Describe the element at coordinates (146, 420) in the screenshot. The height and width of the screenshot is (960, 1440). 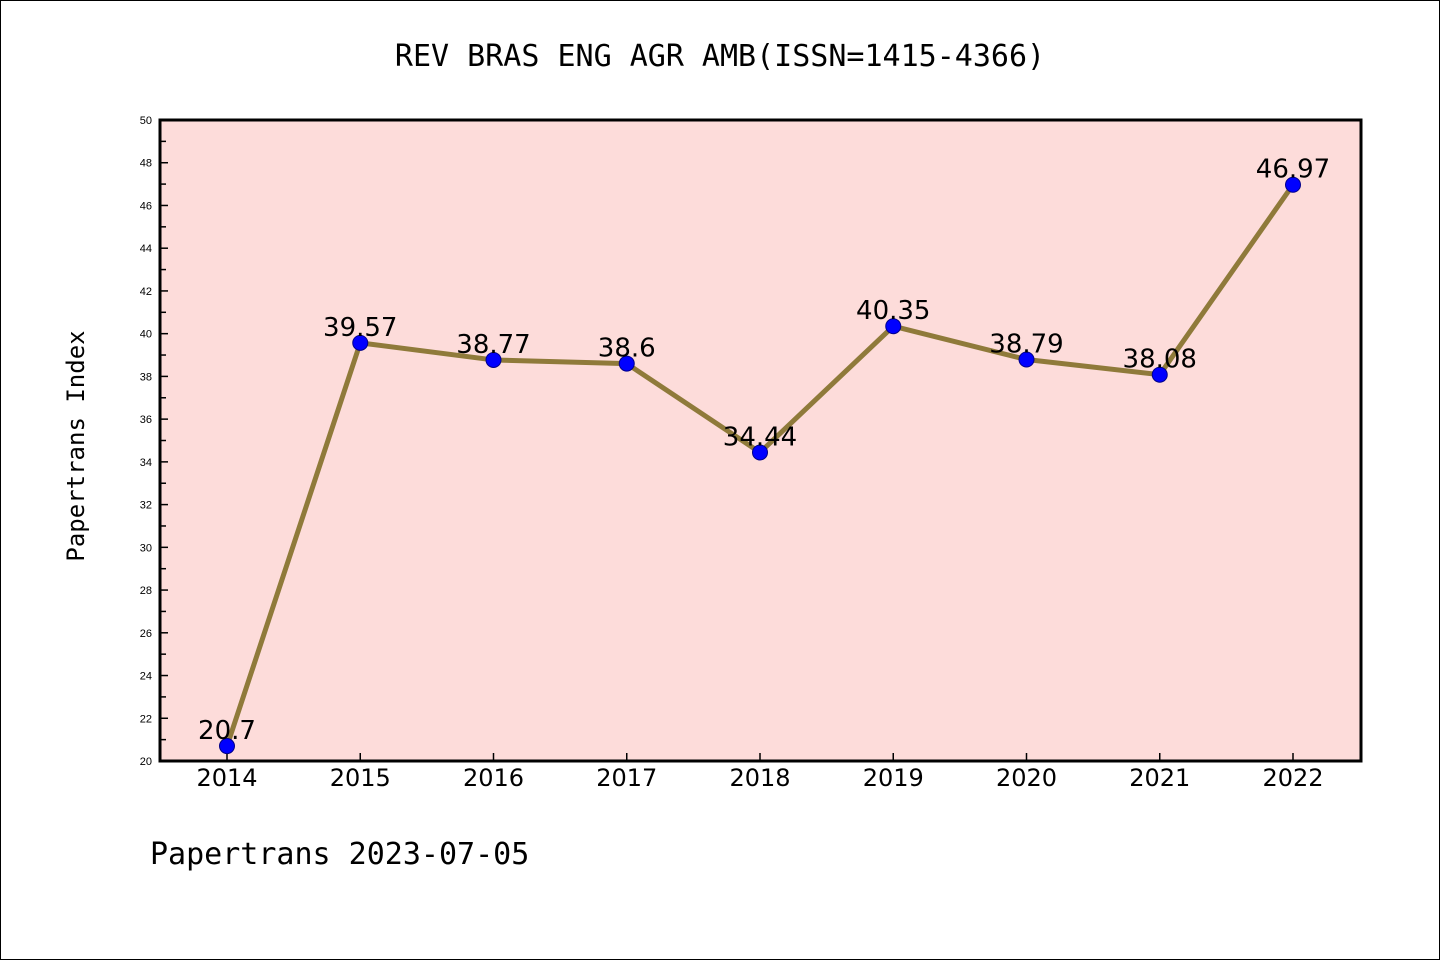
I see `y-tick-label: 36` at that location.